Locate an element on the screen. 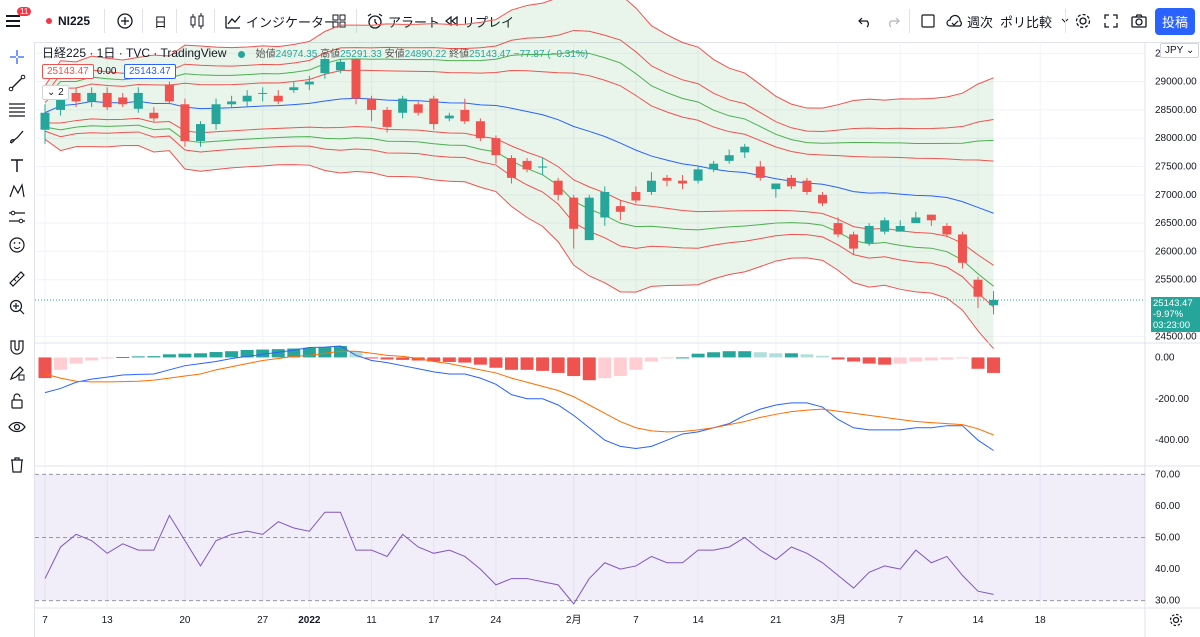  indicator-value-box: 25143.47 is located at coordinates (68, 71).